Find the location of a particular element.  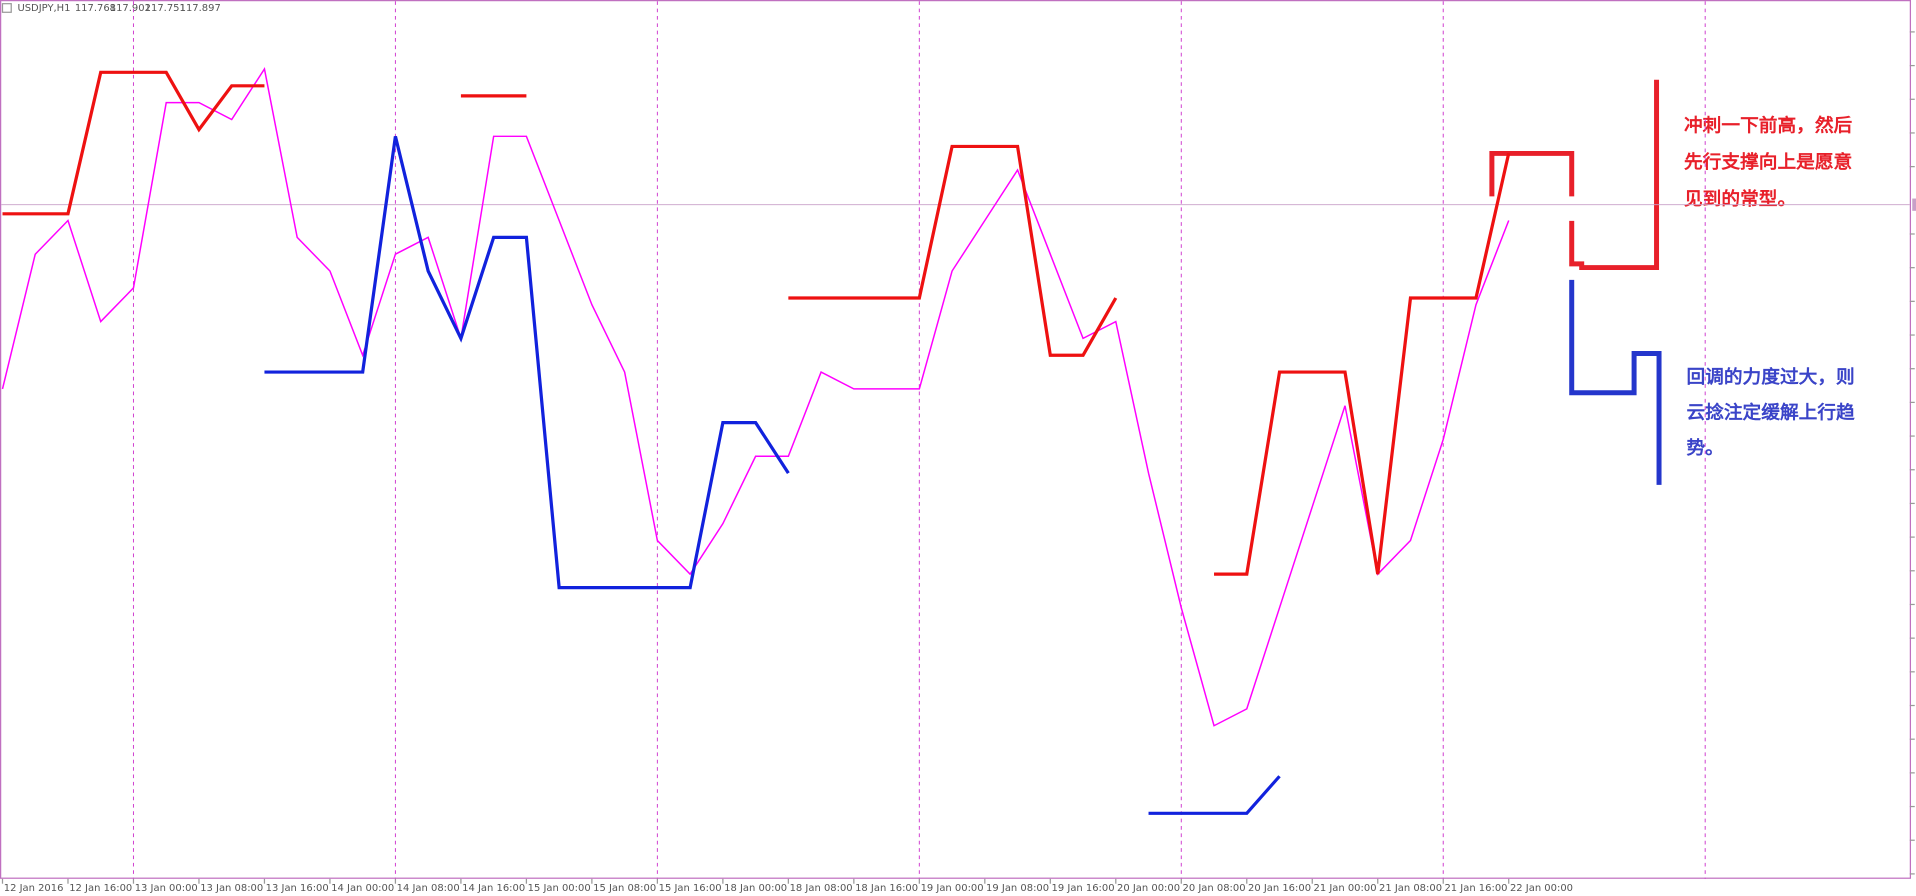

note-line: 回调的力度过大，则 is located at coordinates (1770, 377).